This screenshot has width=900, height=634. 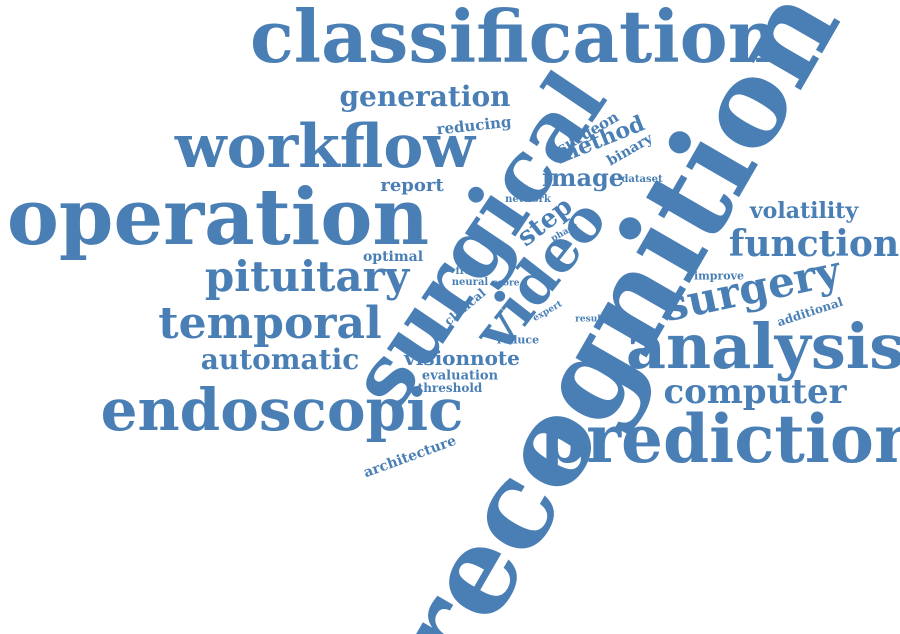 What do you see at coordinates (804, 211) in the screenshot?
I see `word-volatility: volatility` at bounding box center [804, 211].